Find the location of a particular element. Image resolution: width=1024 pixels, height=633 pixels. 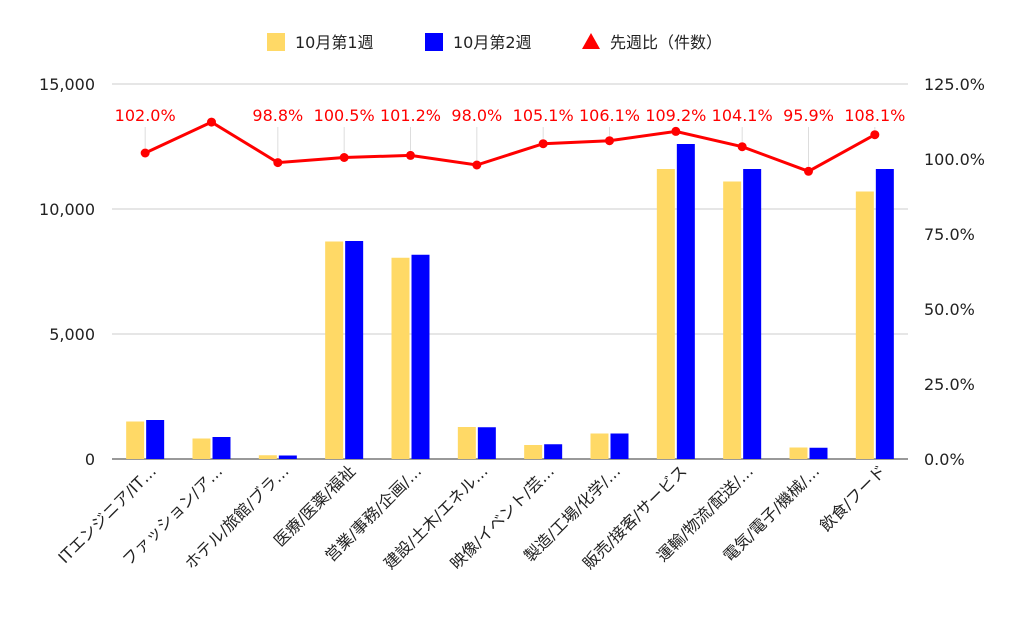

legend-label: 先週比（件数） is located at coordinates (666, 42).